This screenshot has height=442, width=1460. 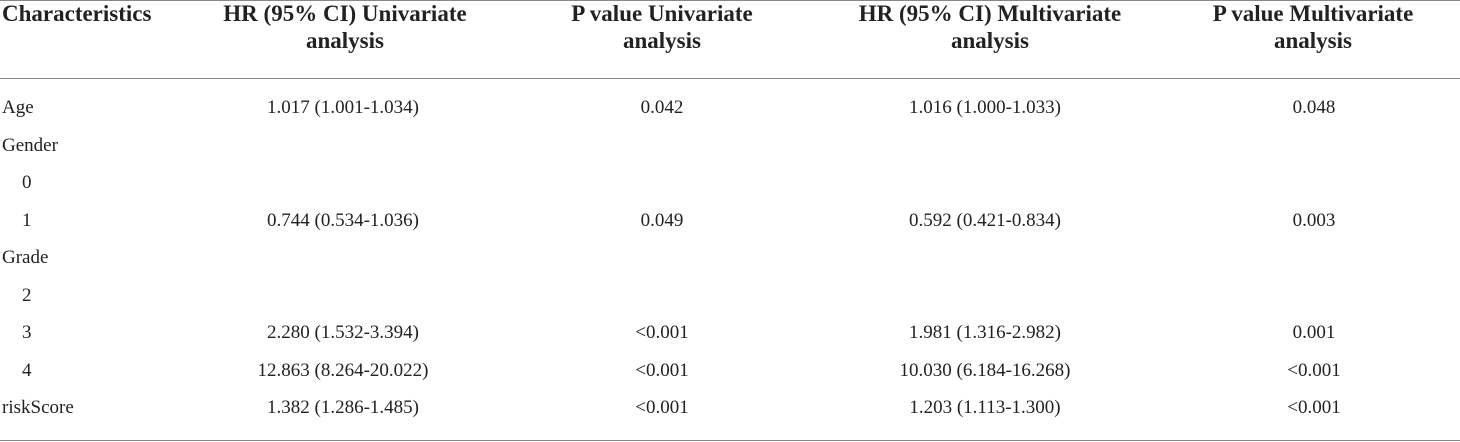 I want to click on data-cell: 1.017 (1.001-1.034), so click(x=343, y=107).